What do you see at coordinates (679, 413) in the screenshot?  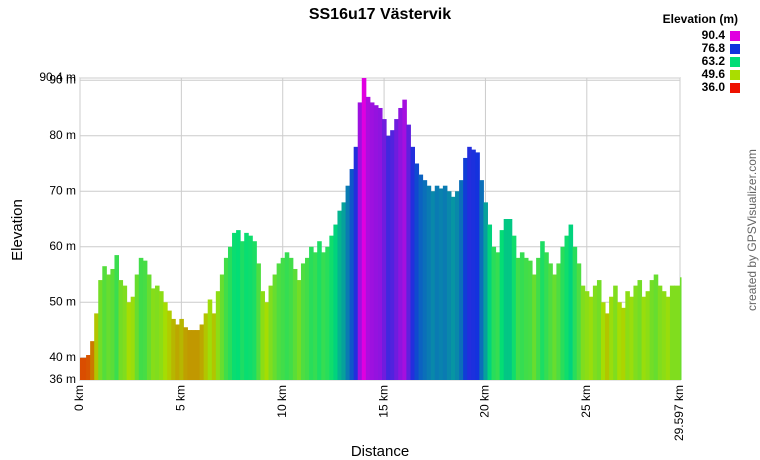 I see `x-tick-label: 29.597 km` at bounding box center [679, 413].